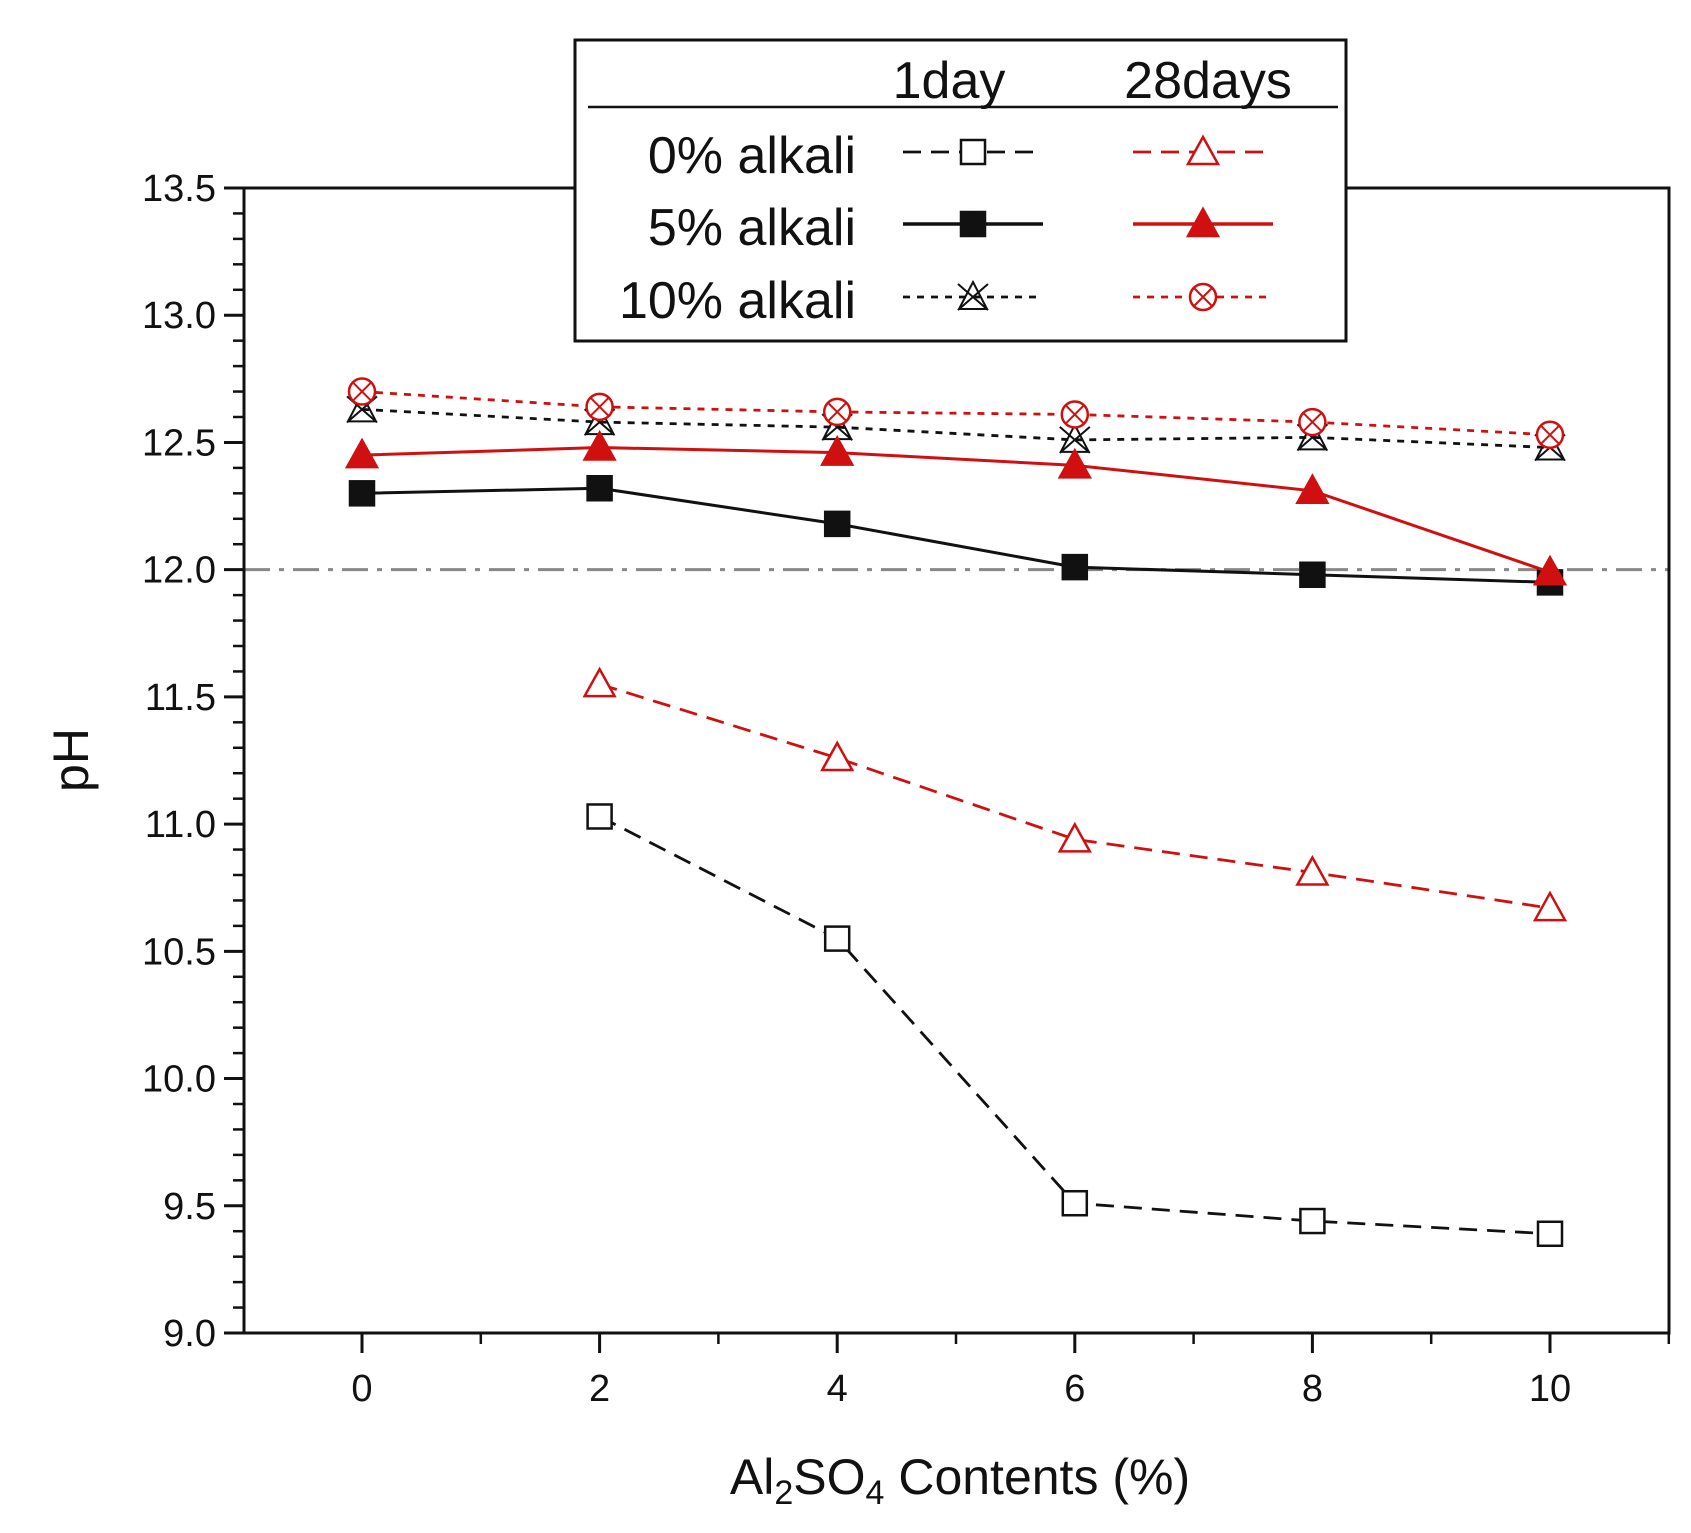  Describe the element at coordinates (1088, 223) in the screenshot. I see `legend-swatches` at that location.